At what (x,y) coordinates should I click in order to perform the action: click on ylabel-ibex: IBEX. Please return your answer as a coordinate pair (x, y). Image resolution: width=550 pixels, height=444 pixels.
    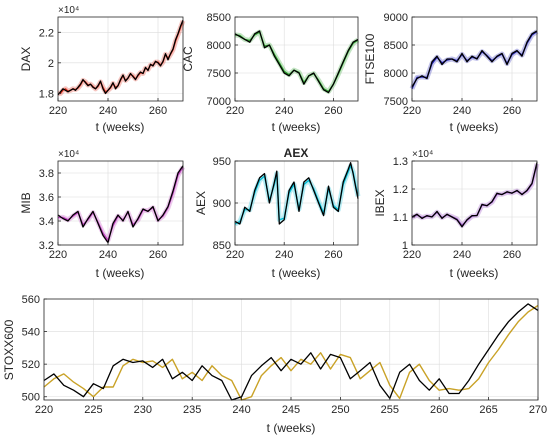
    Looking at the image, I should click on (380, 202).